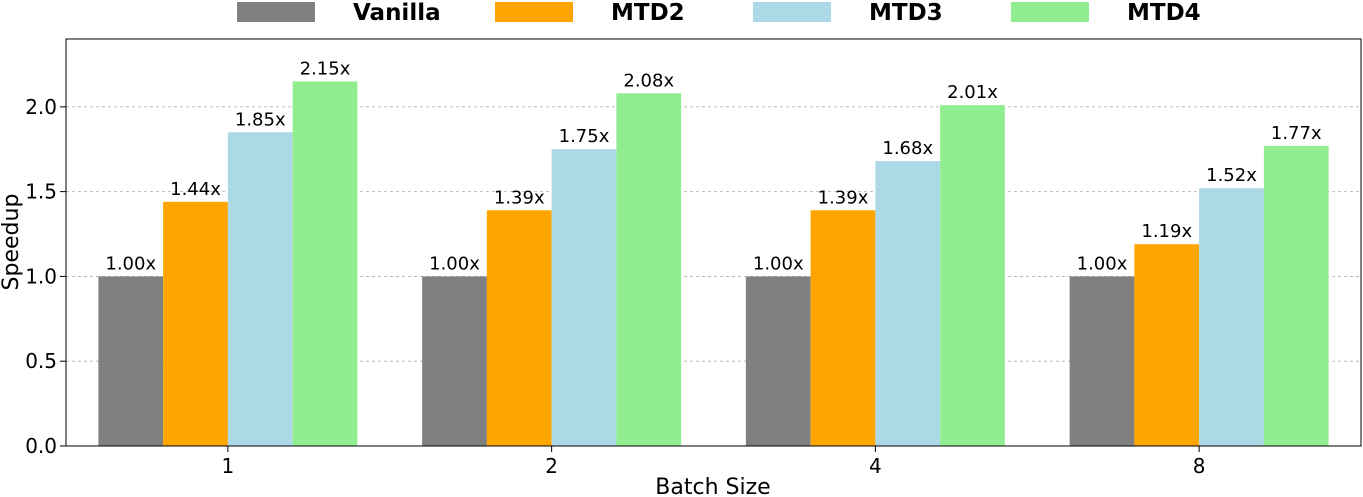 The height and width of the screenshot is (497, 1363). Describe the element at coordinates (551, 466) in the screenshot. I see `x-tick-label: 2` at that location.